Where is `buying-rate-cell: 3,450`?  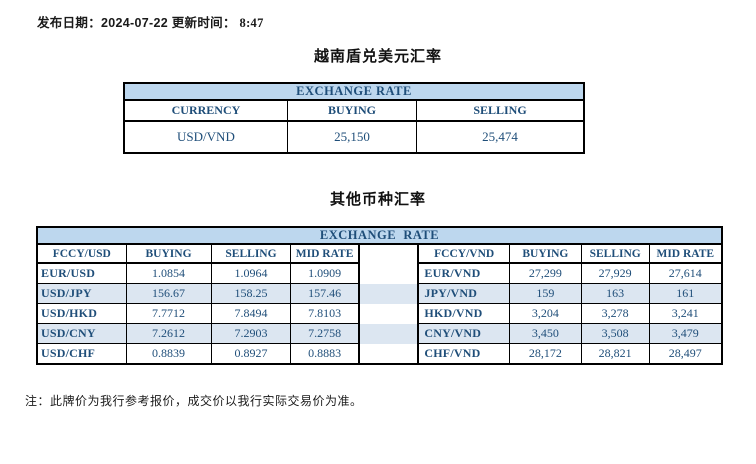 buying-rate-cell: 3,450 is located at coordinates (545, 333).